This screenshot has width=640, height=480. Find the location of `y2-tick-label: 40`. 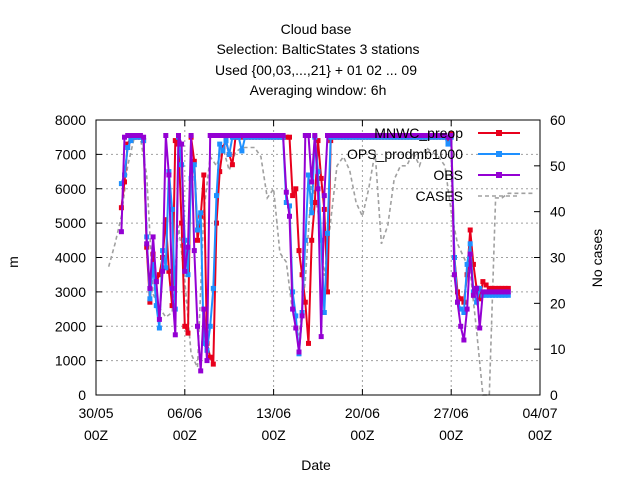

y2-tick-label: 40 is located at coordinates (558, 212).